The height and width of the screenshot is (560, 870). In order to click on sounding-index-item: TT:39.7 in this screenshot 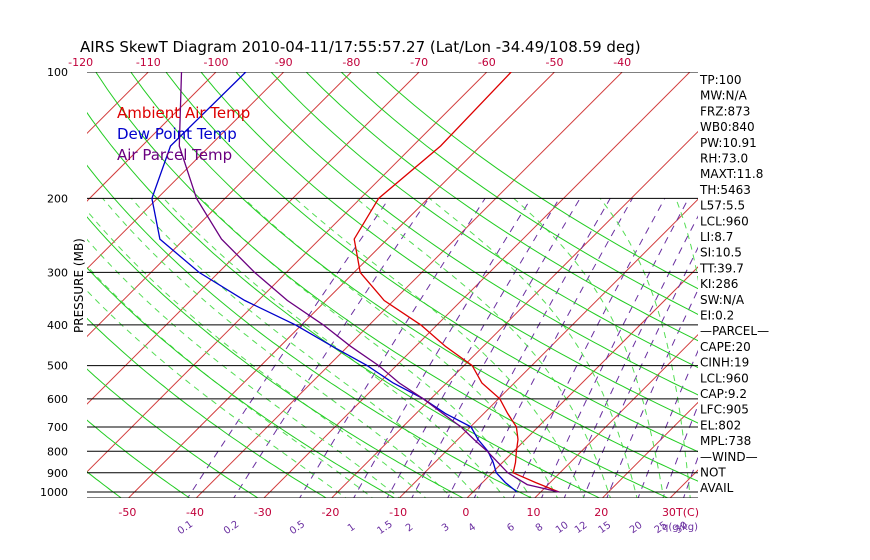, I will do `click(721, 268)`.